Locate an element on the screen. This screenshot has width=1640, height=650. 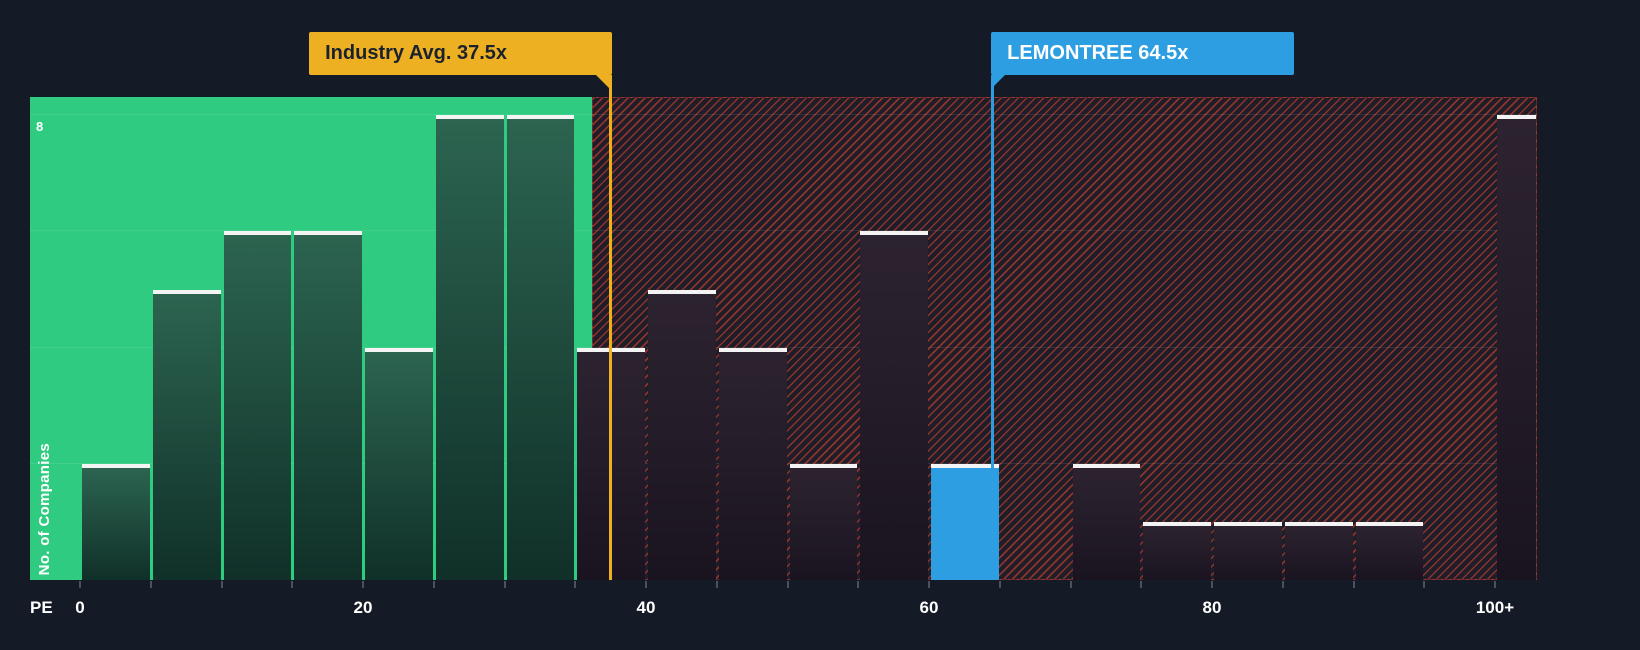
y-axis-title: No. of Companies is located at coordinates (44, 508).